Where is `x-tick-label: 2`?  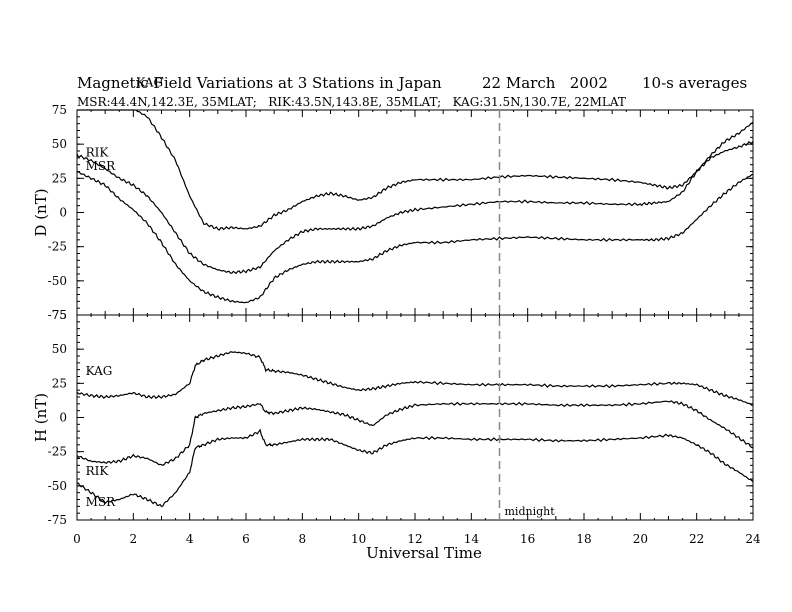
x-tick-label: 2 is located at coordinates (134, 539).